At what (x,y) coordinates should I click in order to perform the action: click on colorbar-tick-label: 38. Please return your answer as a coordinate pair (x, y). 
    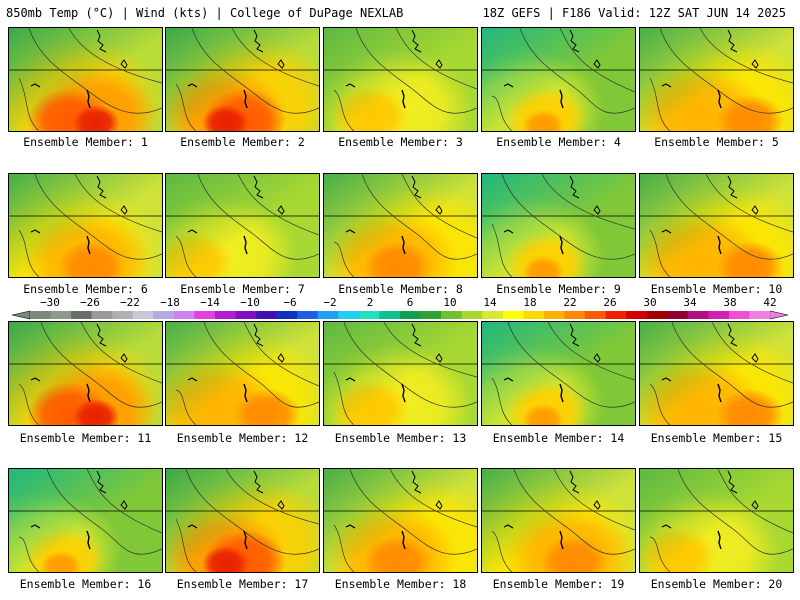
    Looking at the image, I should click on (730, 302).